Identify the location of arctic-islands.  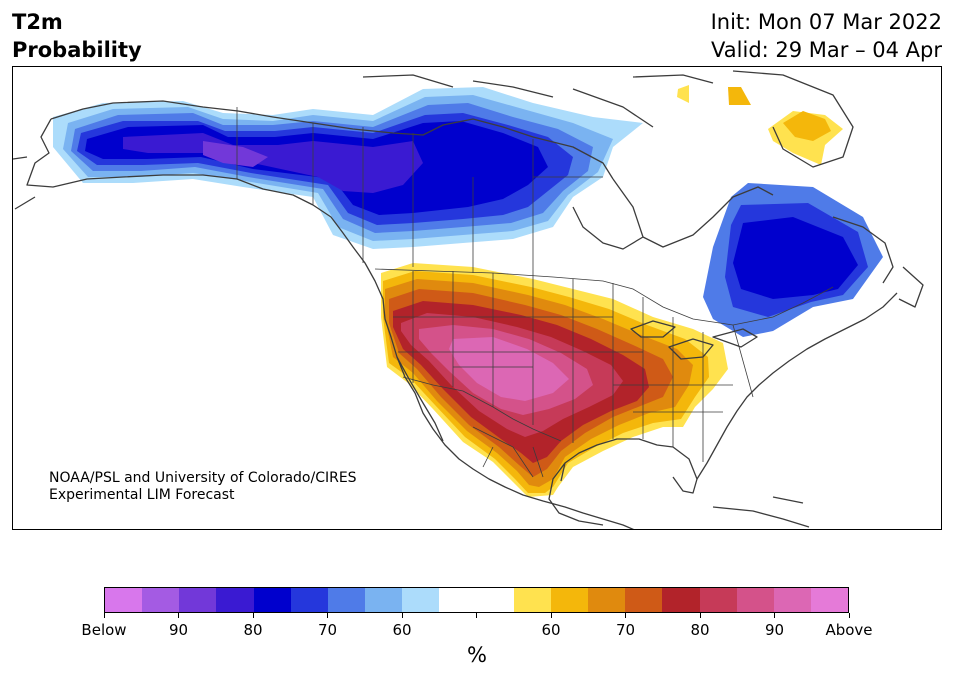
(608, 119).